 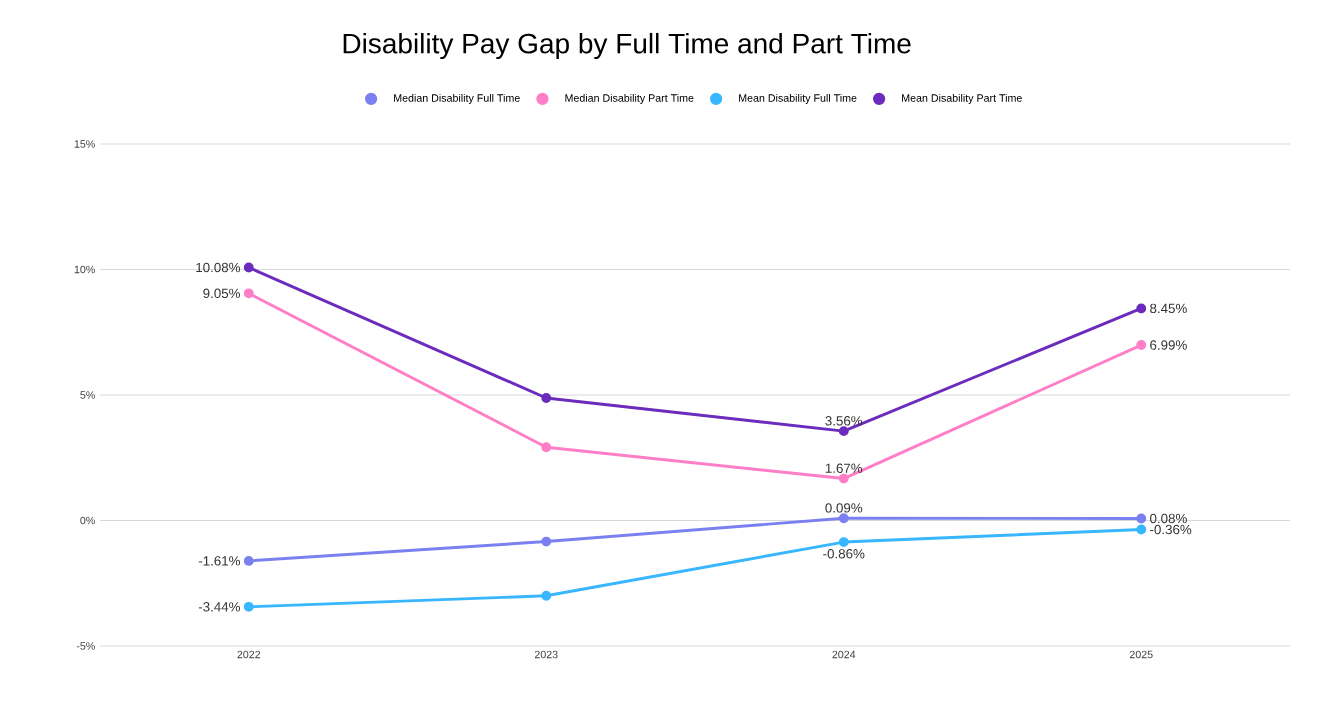 What do you see at coordinates (1168, 518) in the screenshot?
I see `data-label: 0.08%` at bounding box center [1168, 518].